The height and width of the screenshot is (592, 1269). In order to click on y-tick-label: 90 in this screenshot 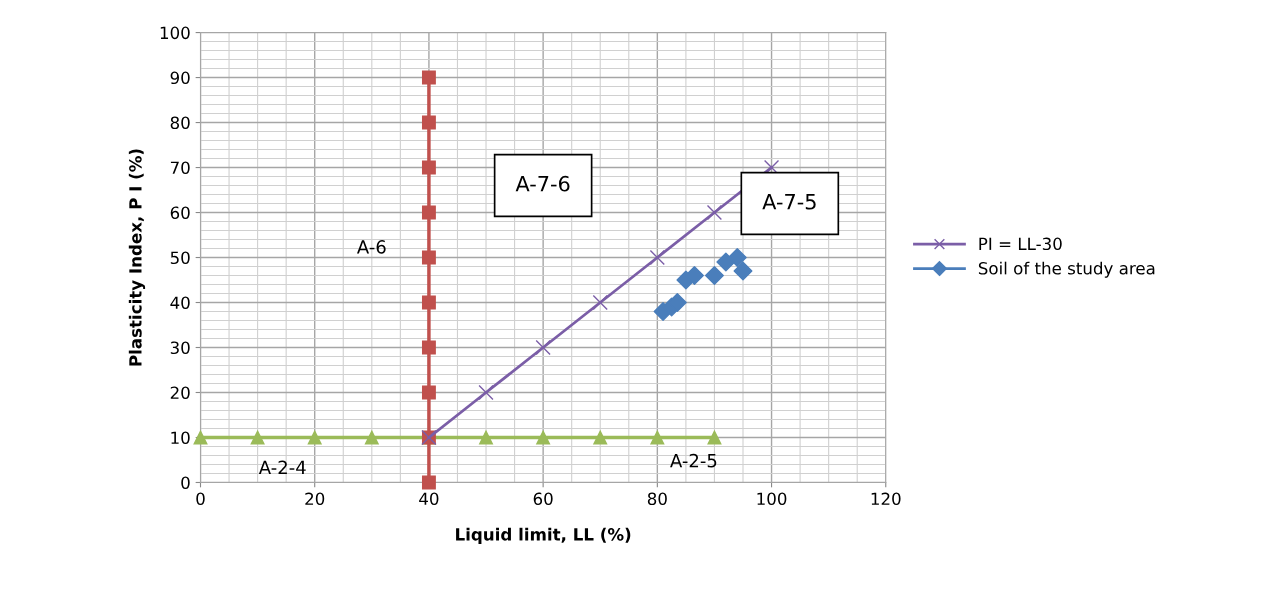, I will do `click(180, 78)`.